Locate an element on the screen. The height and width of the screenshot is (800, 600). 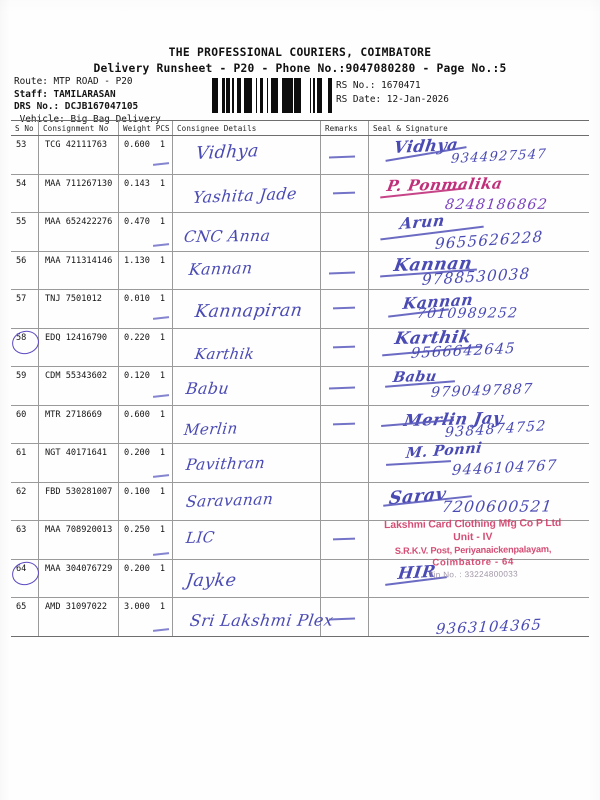
cell-sno: 53 is located at coordinates (25, 155).